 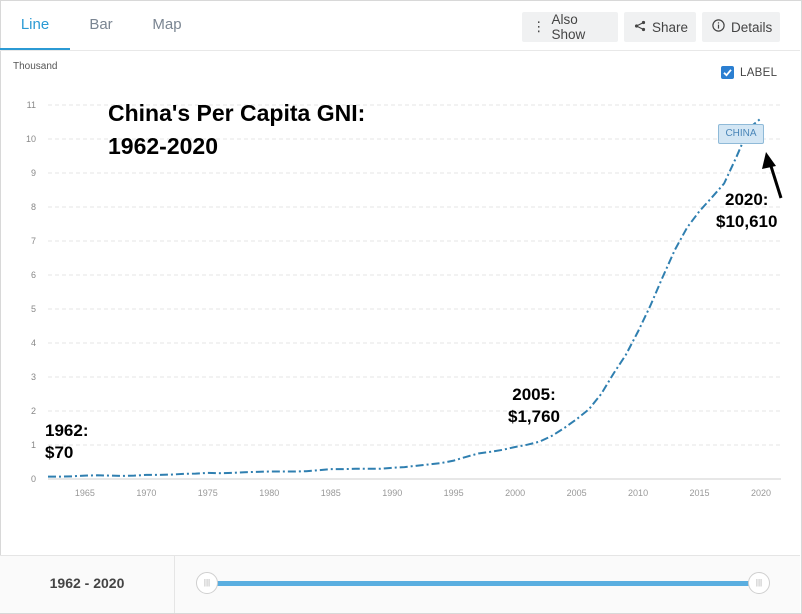 I want to click on range-footer: 1962 - 2020 ||| |||, so click(x=400, y=584).